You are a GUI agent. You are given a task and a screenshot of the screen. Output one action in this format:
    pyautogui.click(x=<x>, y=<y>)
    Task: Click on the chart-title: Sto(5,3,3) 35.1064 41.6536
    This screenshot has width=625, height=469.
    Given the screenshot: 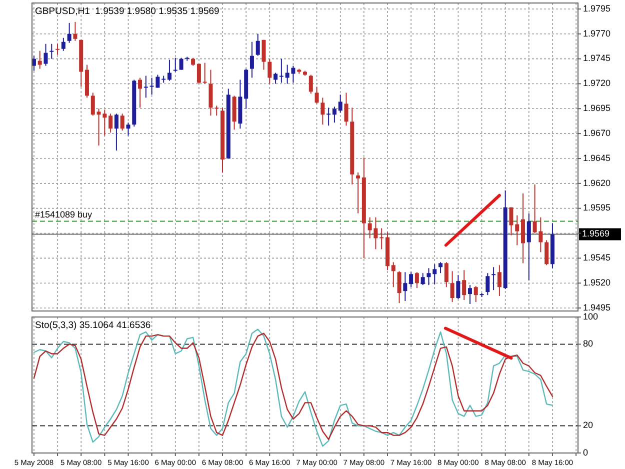 What is the action you would take?
    pyautogui.click(x=93, y=325)
    